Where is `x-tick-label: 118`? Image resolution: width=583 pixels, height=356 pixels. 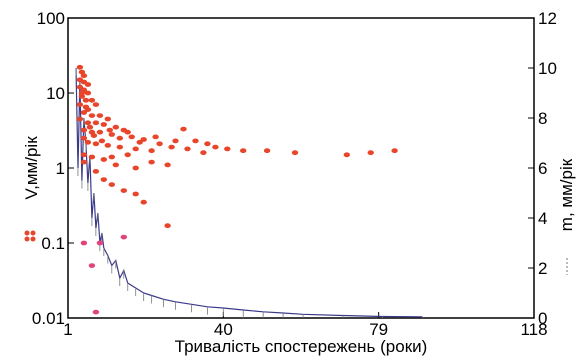 x-tick-label: 118 is located at coordinates (533, 329).